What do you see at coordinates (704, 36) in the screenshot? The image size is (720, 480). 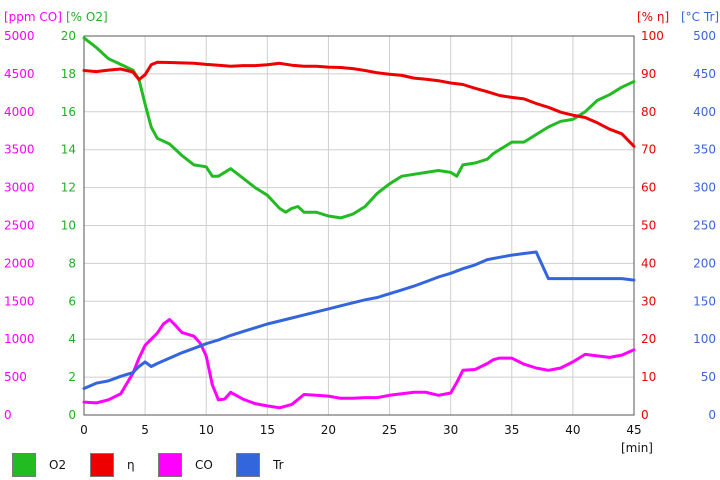 I see `y-tick-label-tr: 500` at bounding box center [704, 36].